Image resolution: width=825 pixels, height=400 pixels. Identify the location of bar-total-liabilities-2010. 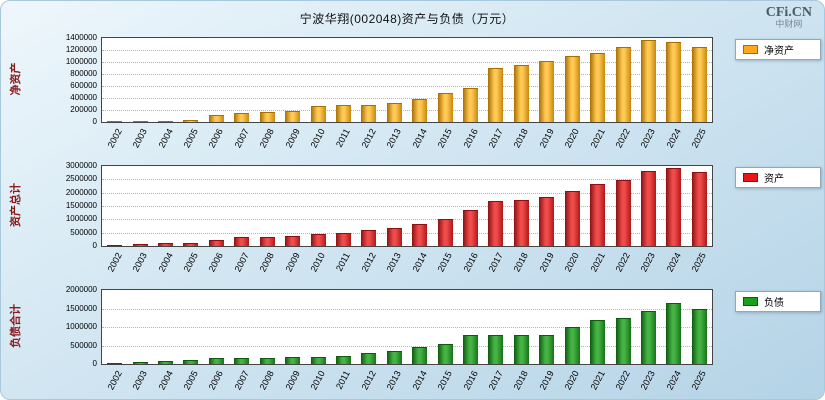
(318, 360).